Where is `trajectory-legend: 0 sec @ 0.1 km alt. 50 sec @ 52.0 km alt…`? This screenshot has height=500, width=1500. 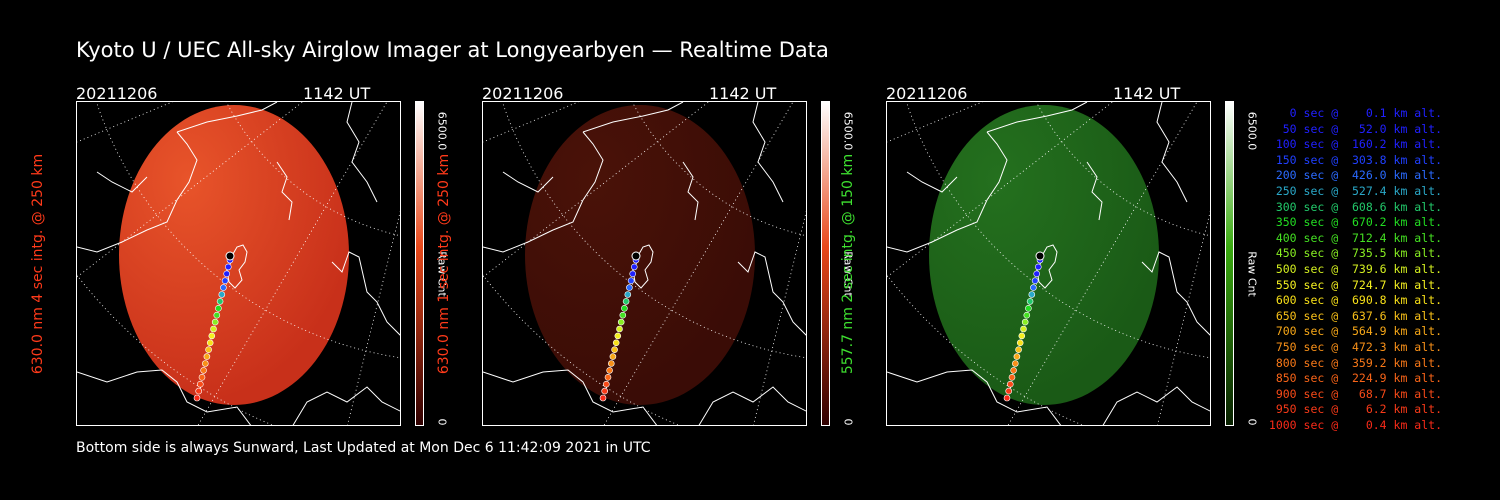 trajectory-legend: 0 sec @ 0.1 km alt. 50 sec @ 52.0 km alt… is located at coordinates (1352, 269).